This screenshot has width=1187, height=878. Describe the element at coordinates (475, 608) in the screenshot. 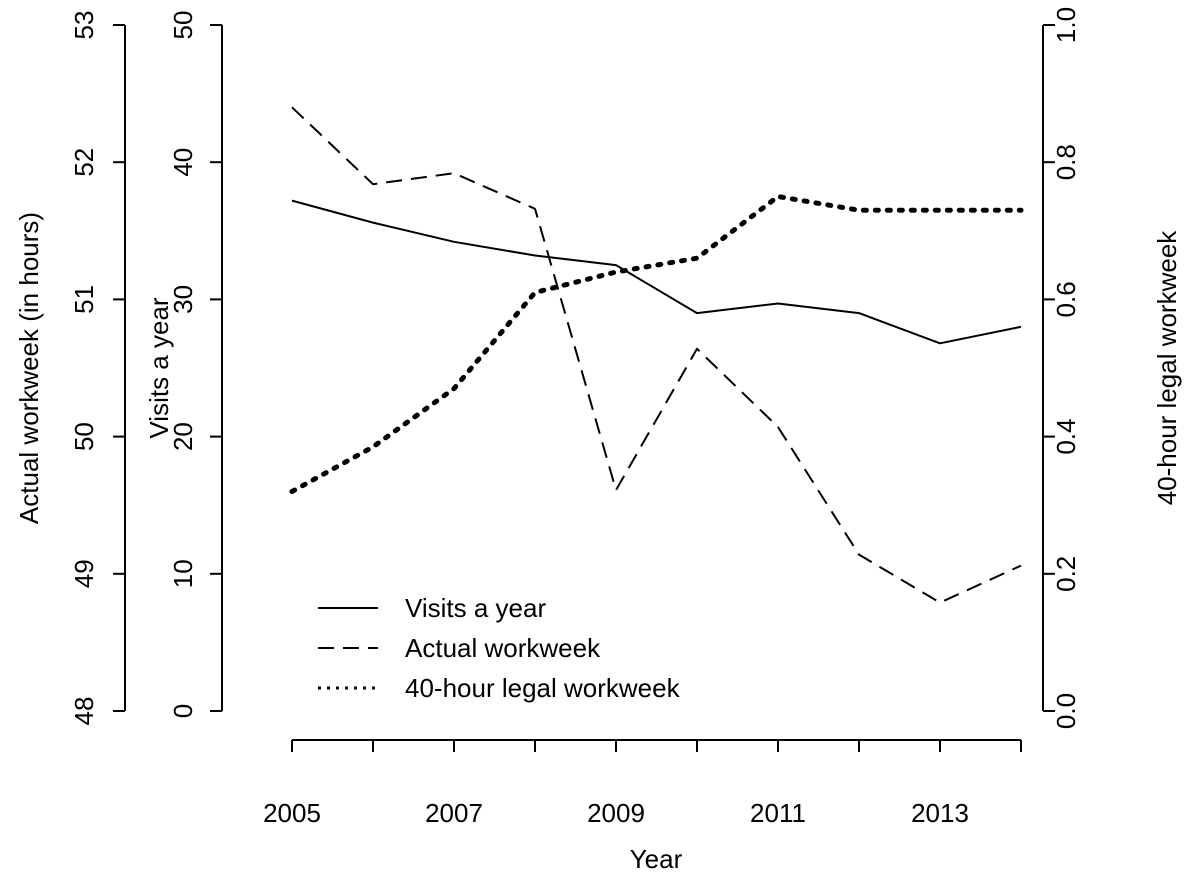

I see `legend-entry: Visits a year` at that location.